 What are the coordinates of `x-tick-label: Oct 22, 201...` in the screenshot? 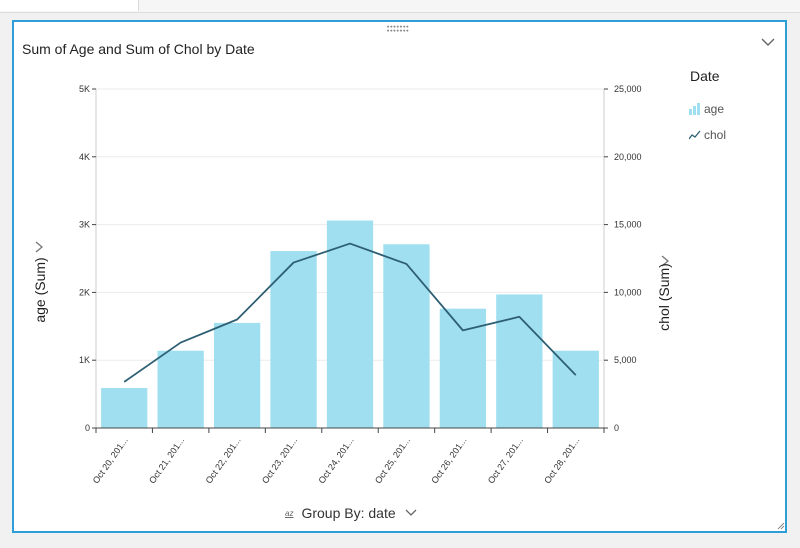 It's located at (223, 460).